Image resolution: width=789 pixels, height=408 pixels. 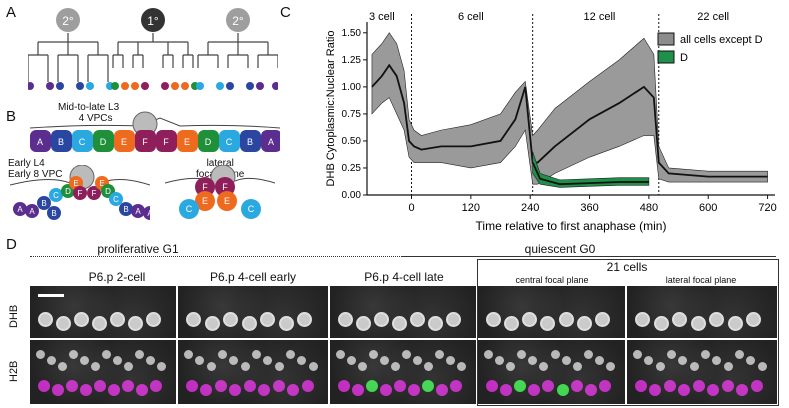 I want to click on row-label-h2b: H2B, so click(x=14, y=371).